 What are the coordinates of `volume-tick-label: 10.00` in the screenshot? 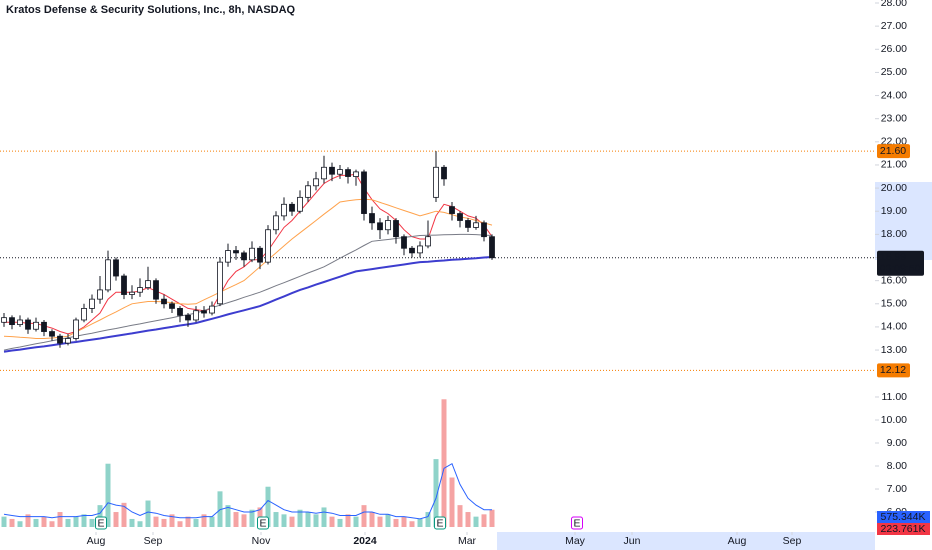 It's located at (894, 420).